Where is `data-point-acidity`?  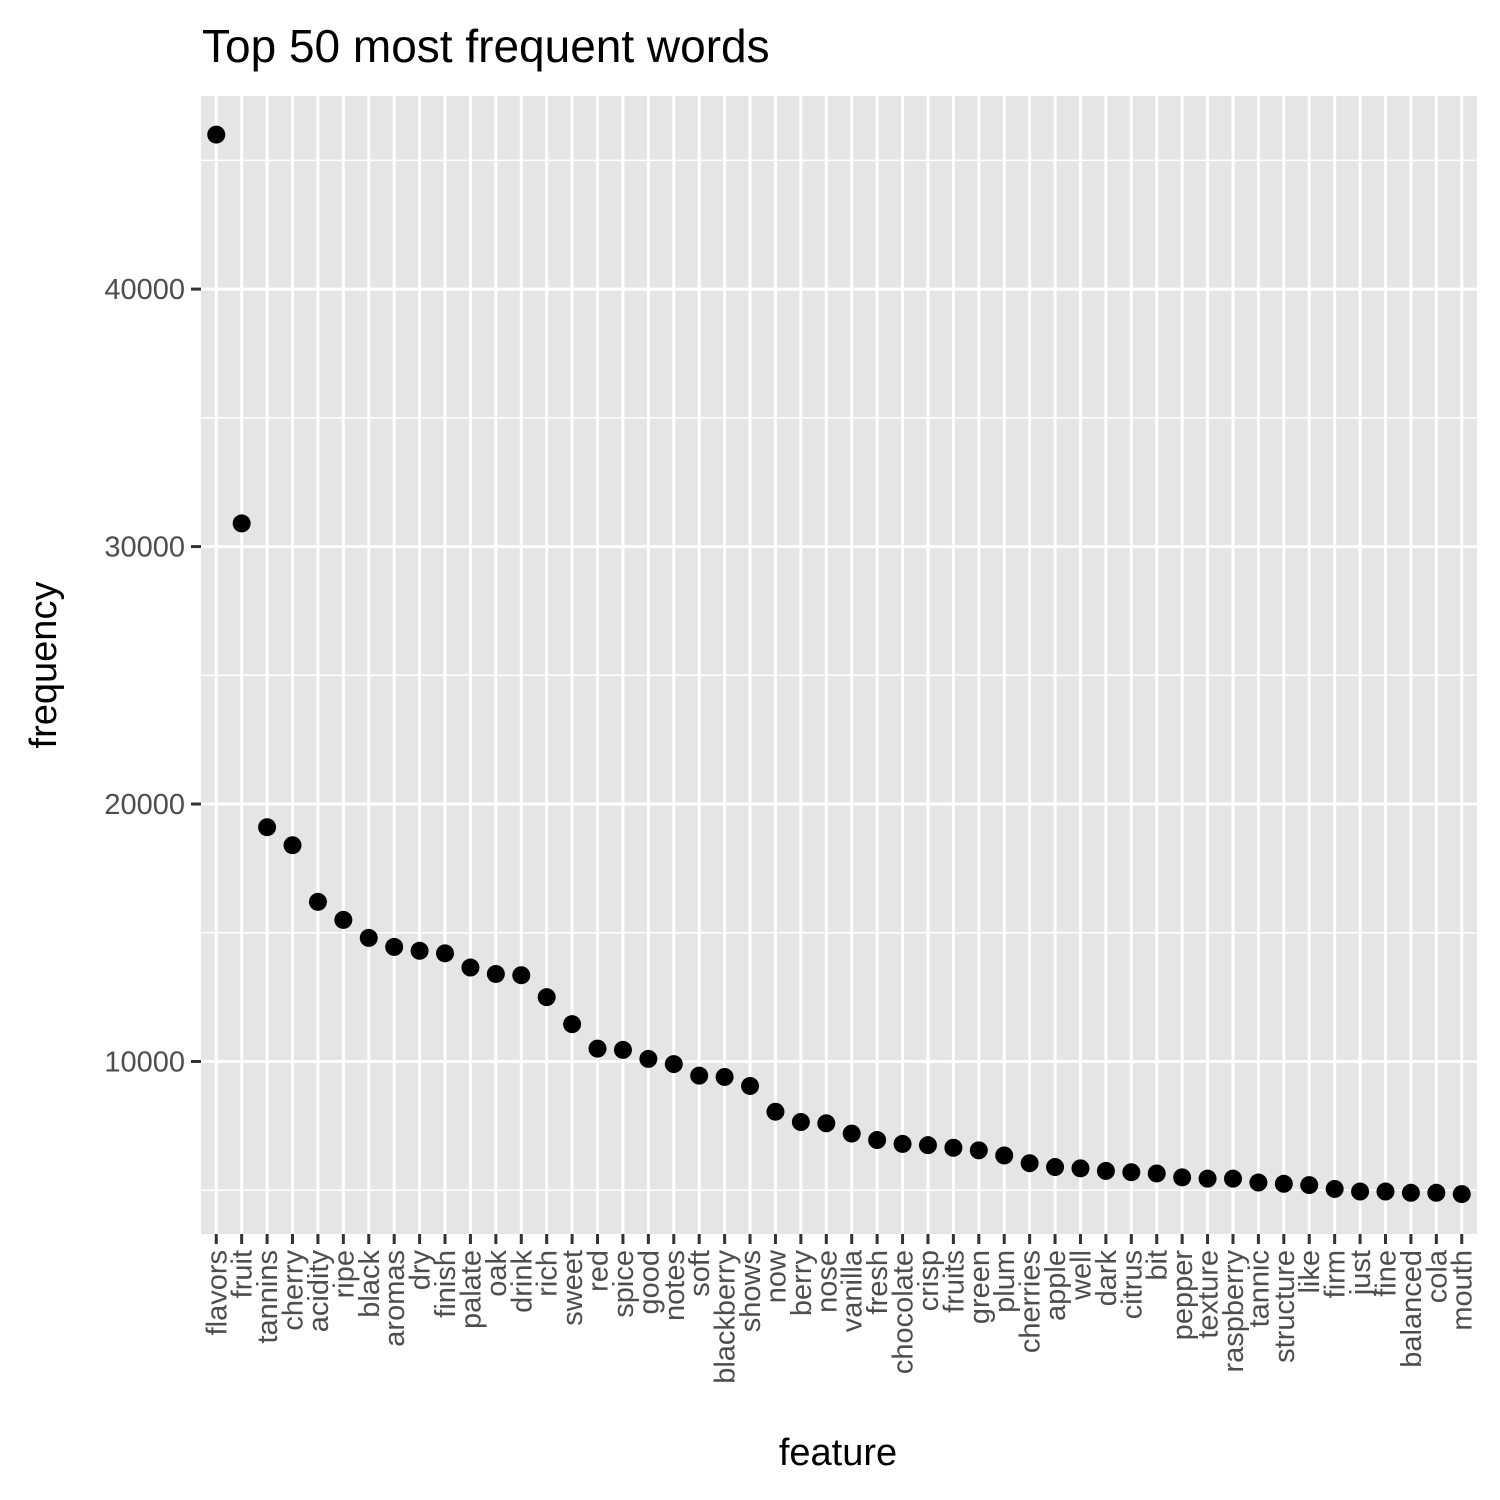
data-point-acidity is located at coordinates (317, 901).